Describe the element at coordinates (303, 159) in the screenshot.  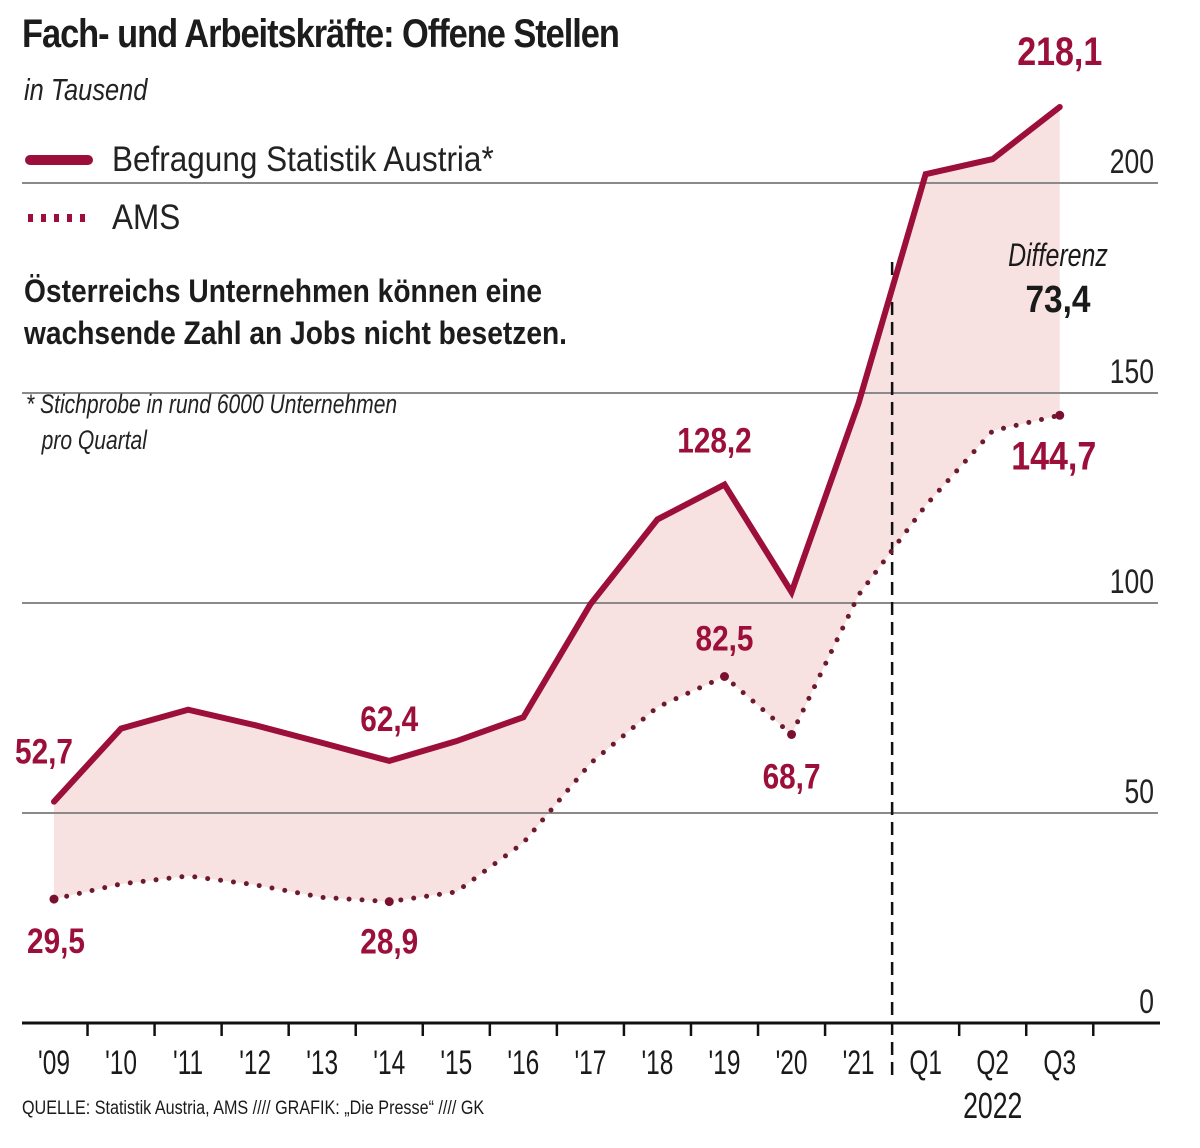
I see `legend-label: Befragung Statistik Austria*` at that location.